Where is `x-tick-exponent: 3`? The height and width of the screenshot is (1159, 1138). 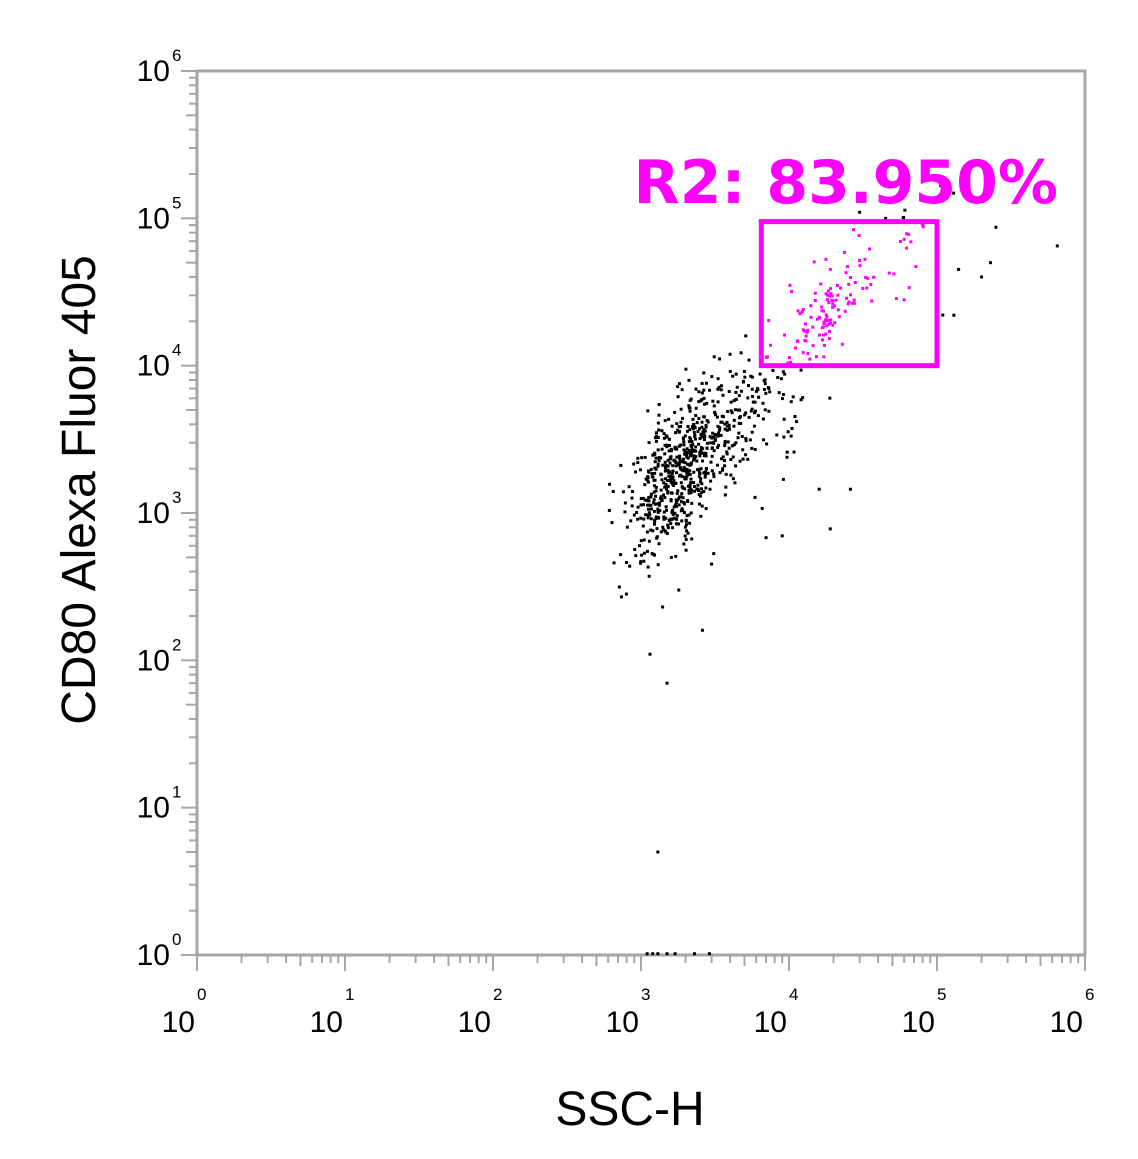
x-tick-exponent: 3 is located at coordinates (645, 994).